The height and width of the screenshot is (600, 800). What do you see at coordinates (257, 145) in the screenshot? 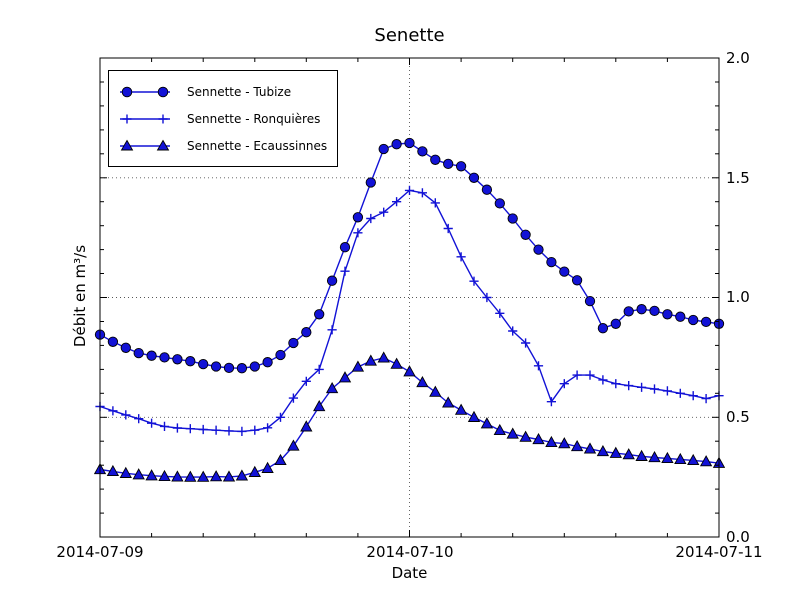
I see `legend-label: Sennette - Ecaussinnes` at bounding box center [257, 145].